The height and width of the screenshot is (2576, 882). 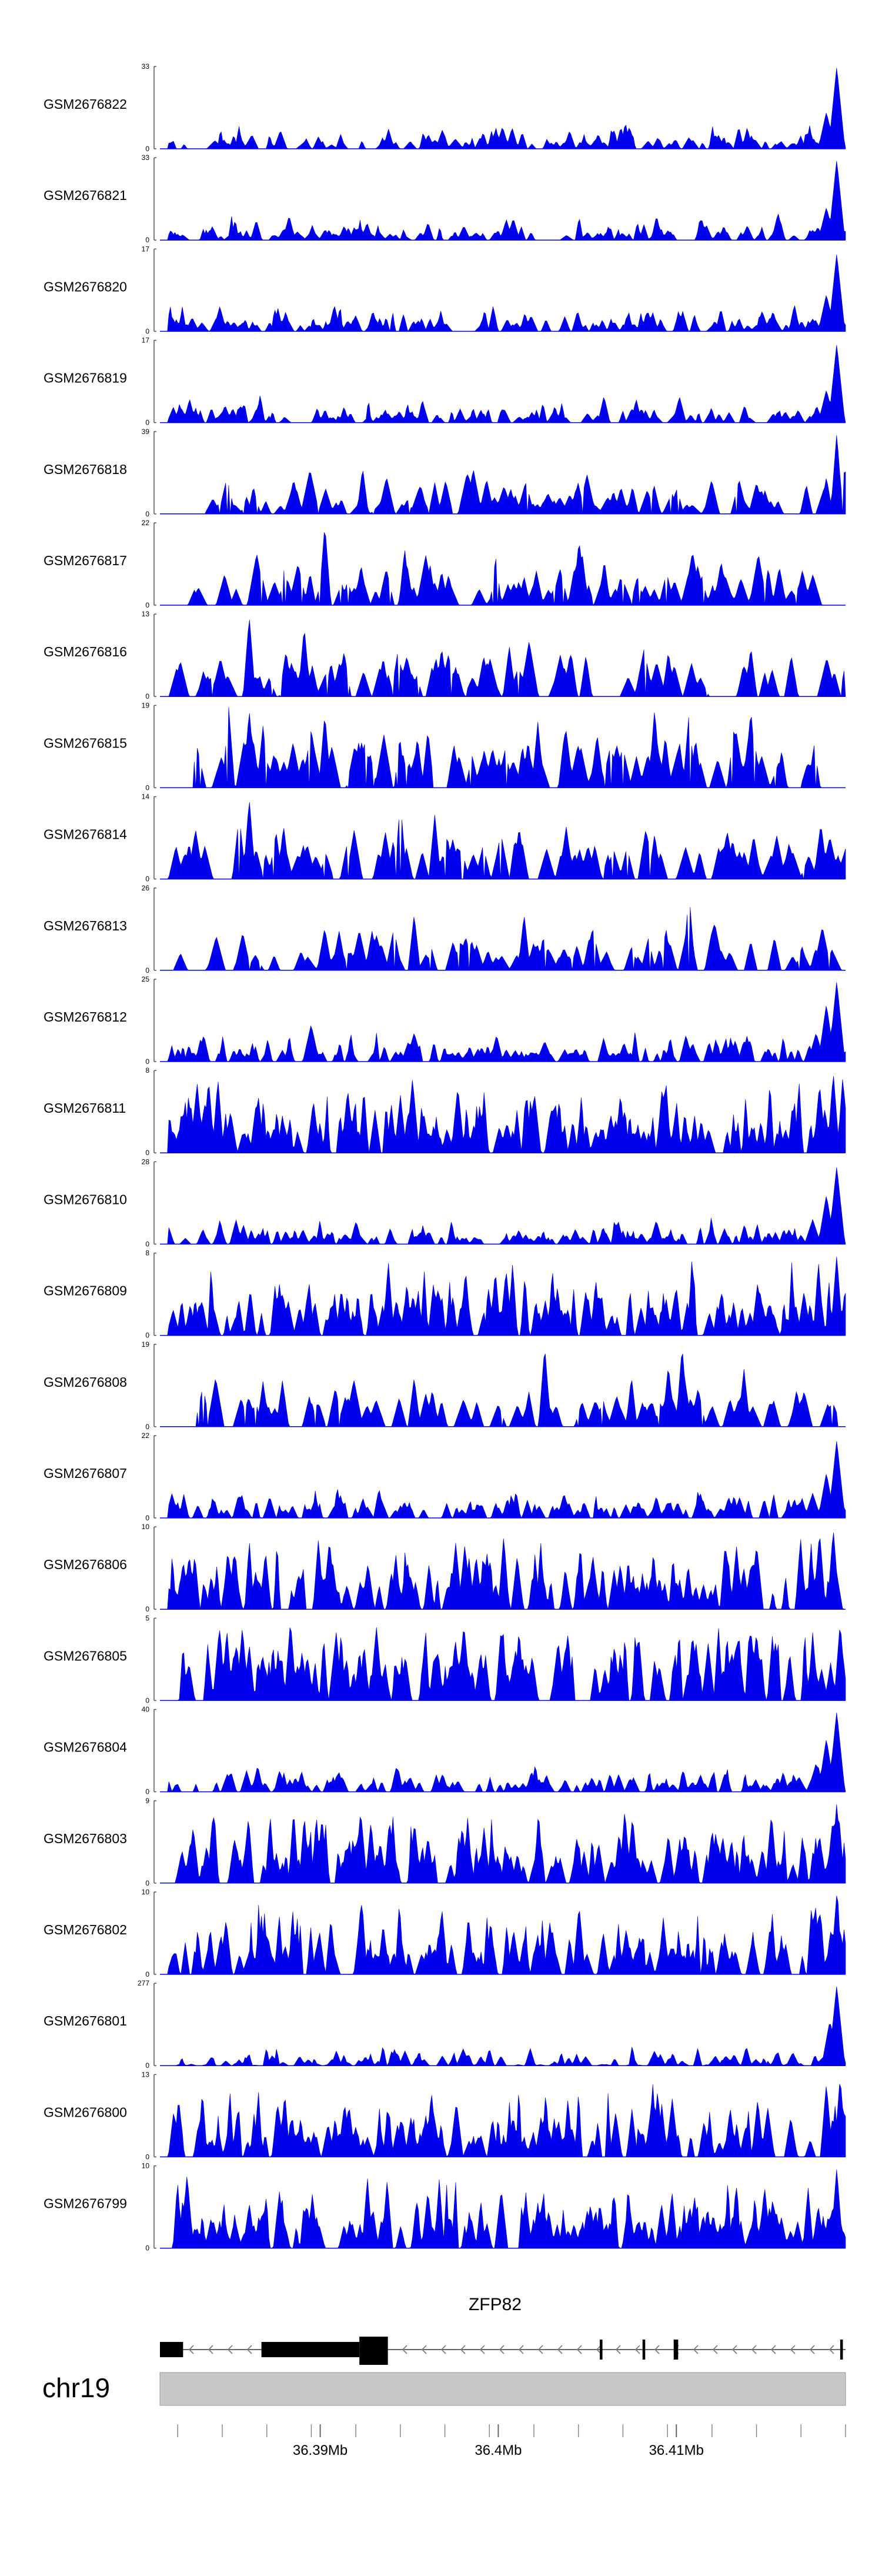 I want to click on track-GSM2676822: GSM2676822 33 0, so click(x=445, y=107).